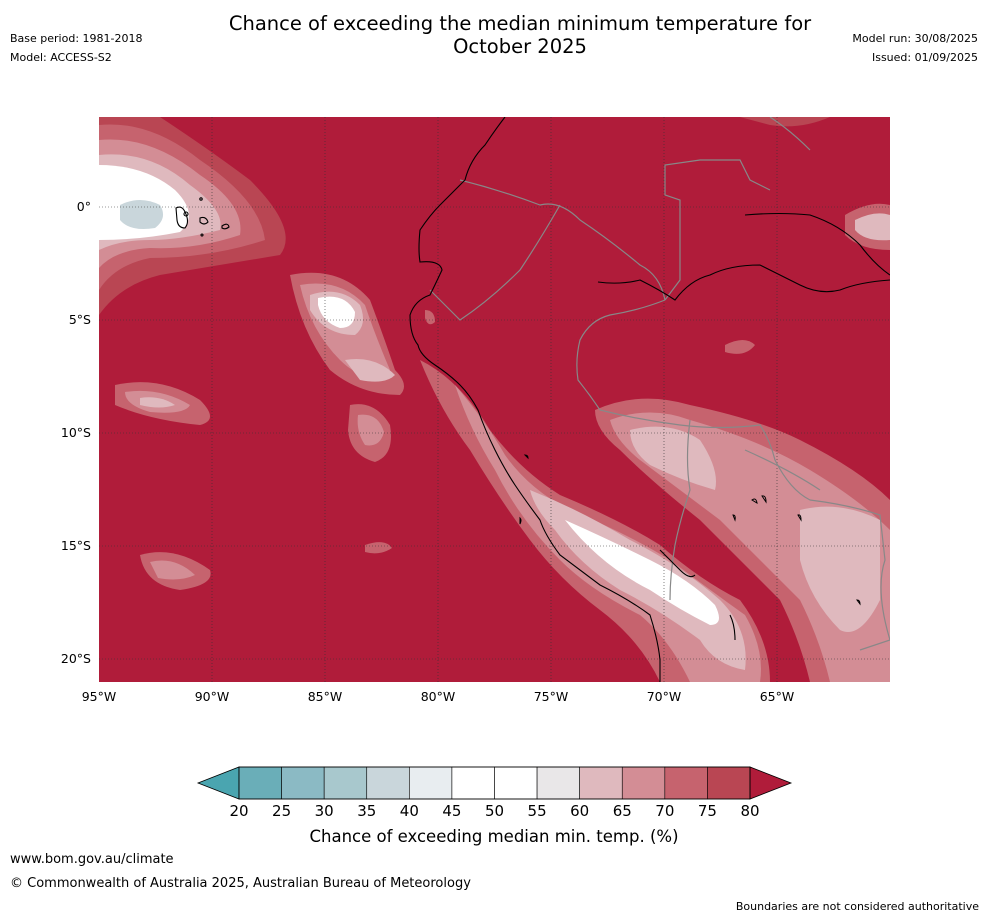 The width and height of the screenshot is (988, 919). What do you see at coordinates (212, 696) in the screenshot?
I see `lon-label: 90°W` at bounding box center [212, 696].